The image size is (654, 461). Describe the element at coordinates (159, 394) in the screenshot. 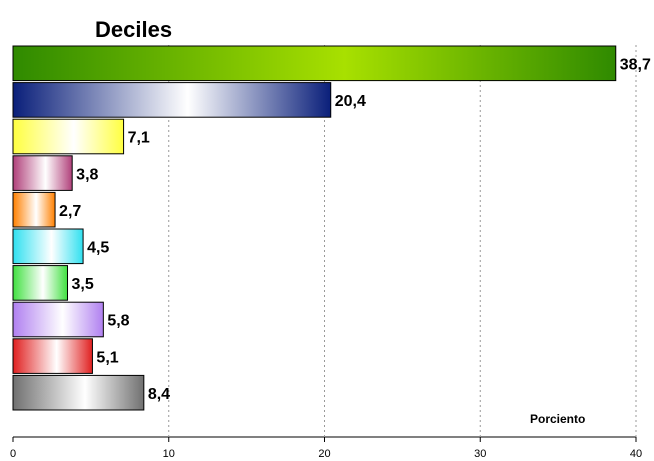

I see `data-label: 8,4` at that location.